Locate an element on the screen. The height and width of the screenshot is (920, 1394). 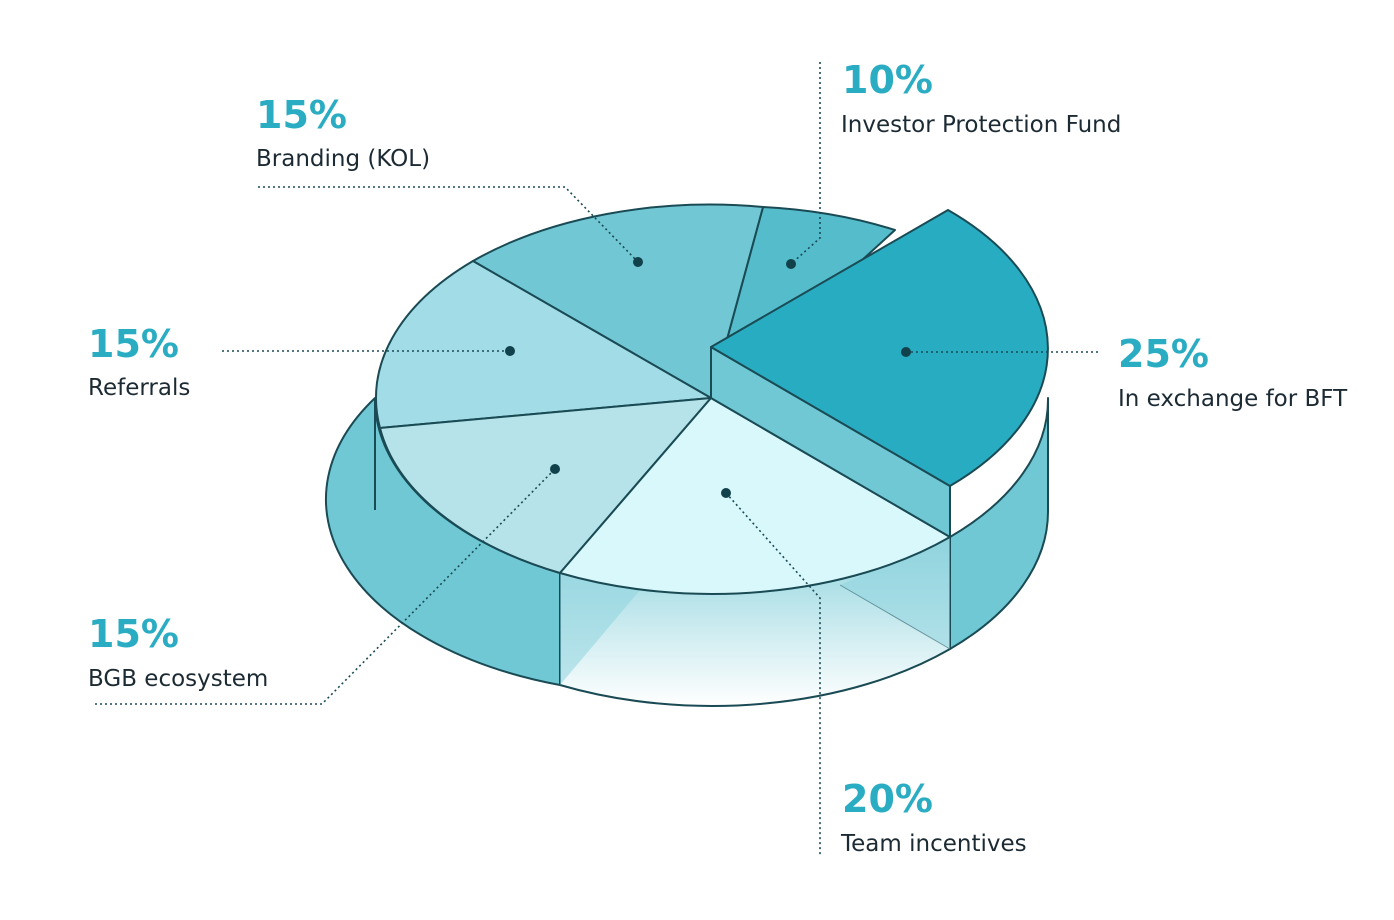
front-faded-wall is located at coordinates (755, 621).